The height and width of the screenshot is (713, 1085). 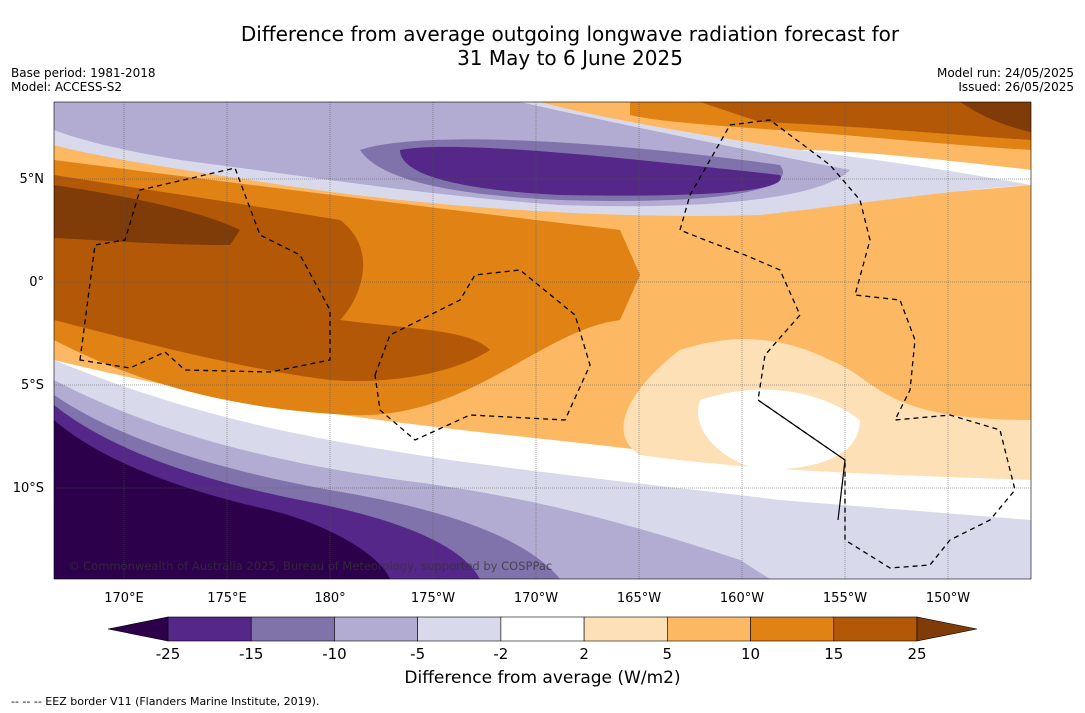 What do you see at coordinates (668, 654) in the screenshot?
I see `colorbar-tick-label: 5` at bounding box center [668, 654].